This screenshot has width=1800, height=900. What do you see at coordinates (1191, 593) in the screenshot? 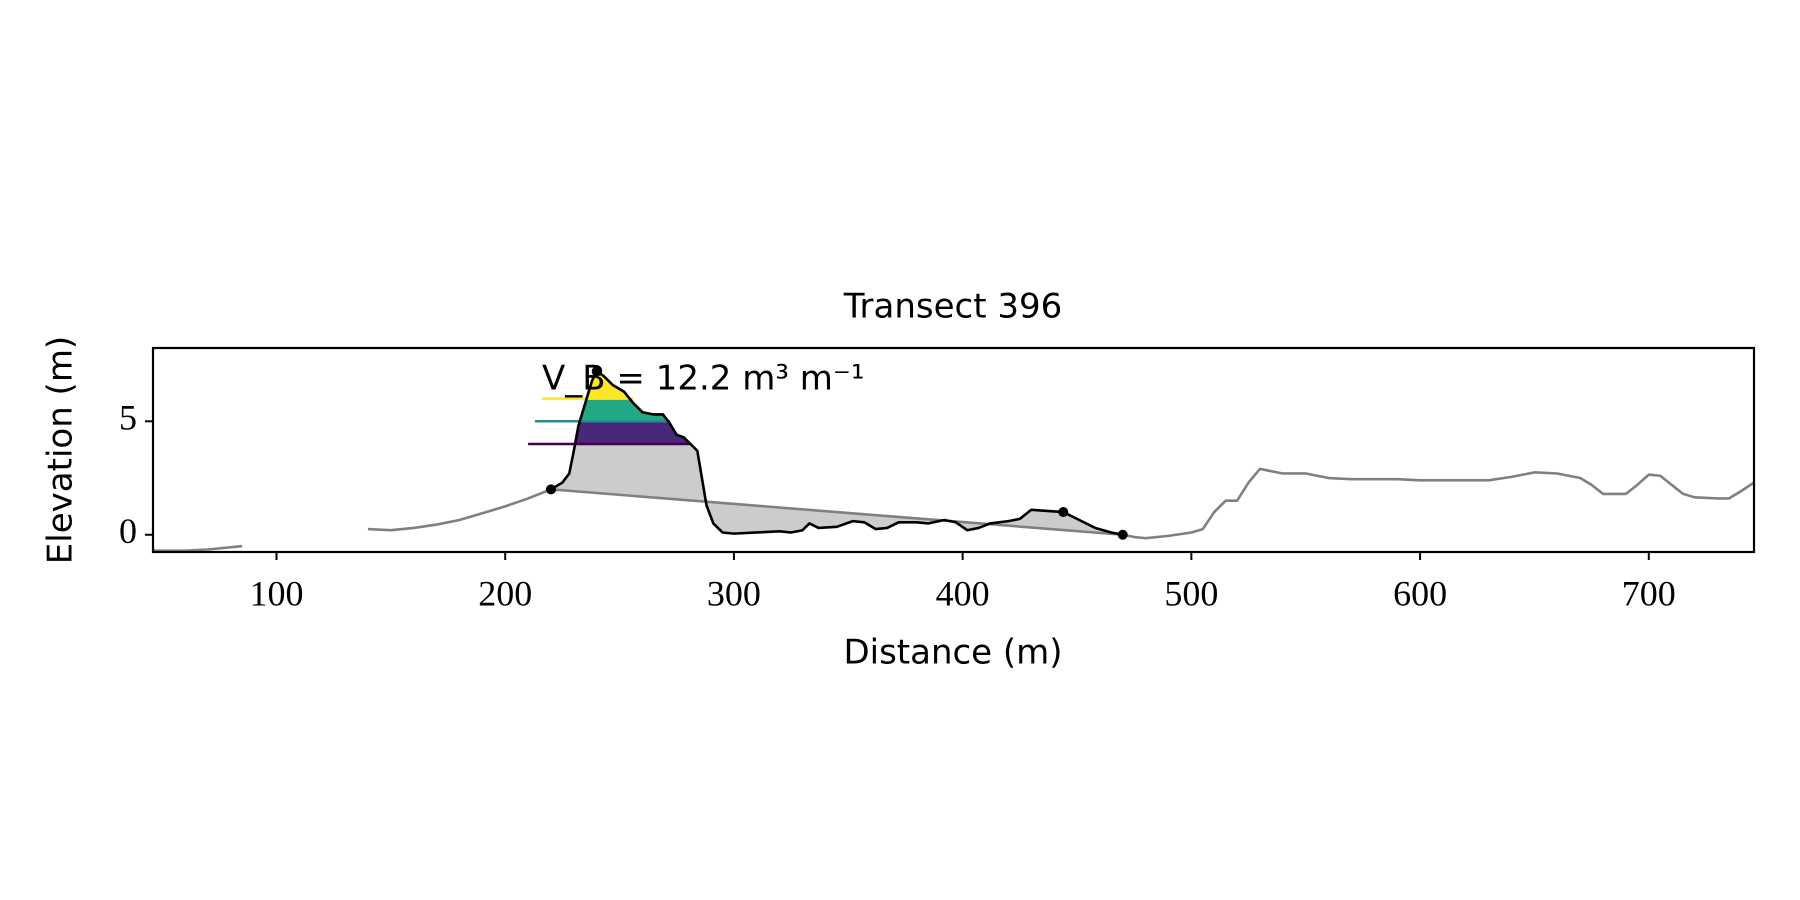
I see `x-tick-label: 500` at bounding box center [1191, 593].